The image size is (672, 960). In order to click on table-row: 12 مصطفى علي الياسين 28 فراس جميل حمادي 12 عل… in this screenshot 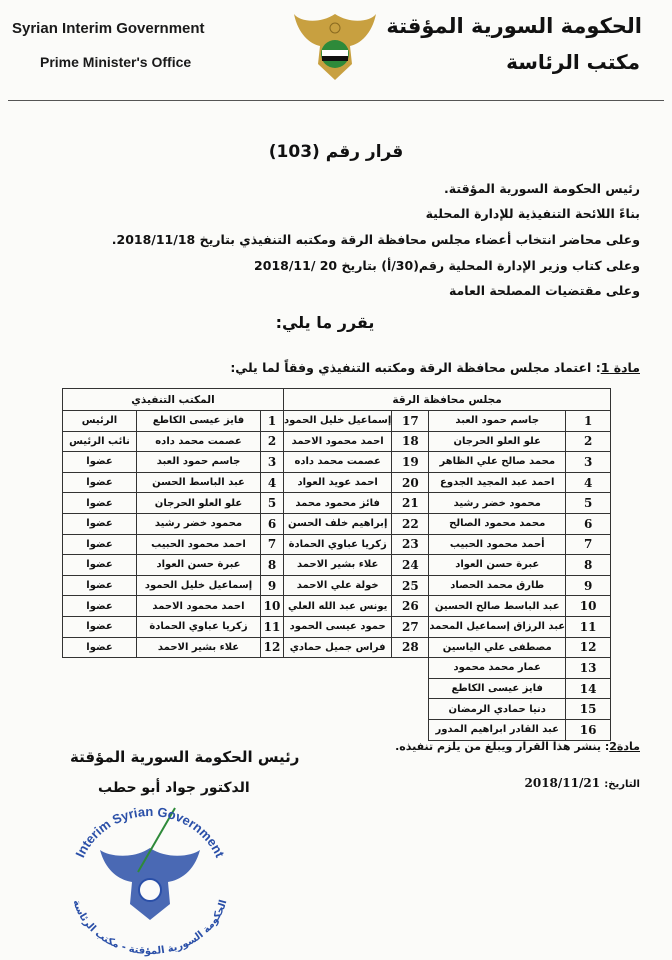, I will do `click(337, 647)`.